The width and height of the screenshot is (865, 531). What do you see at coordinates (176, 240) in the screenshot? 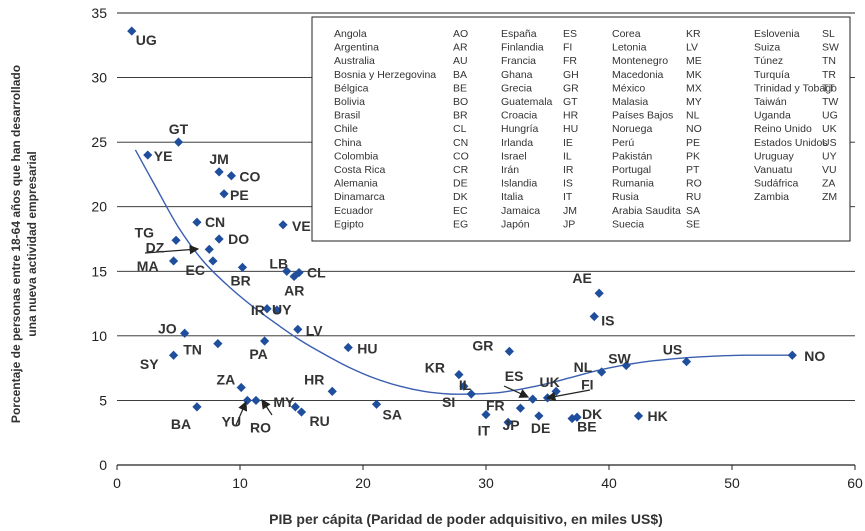
I see `point-tg` at bounding box center [176, 240].